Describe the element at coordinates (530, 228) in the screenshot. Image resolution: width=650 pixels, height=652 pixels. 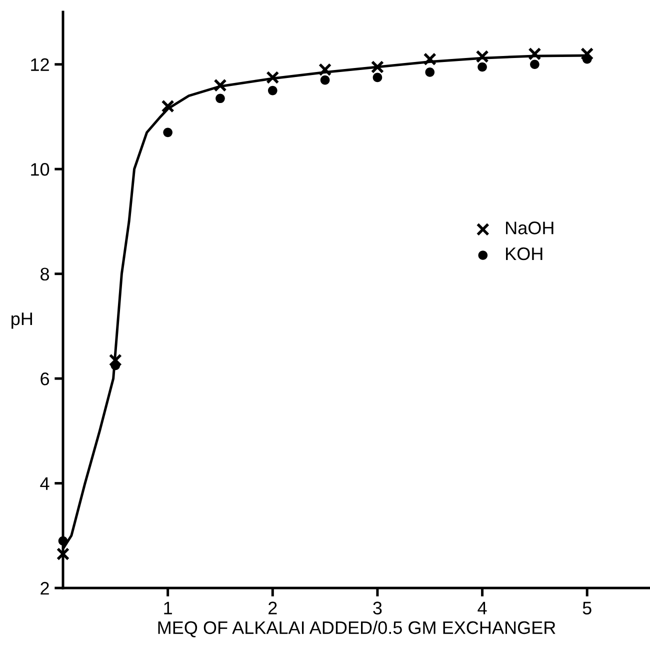
I see `legend-label: NaOH` at that location.